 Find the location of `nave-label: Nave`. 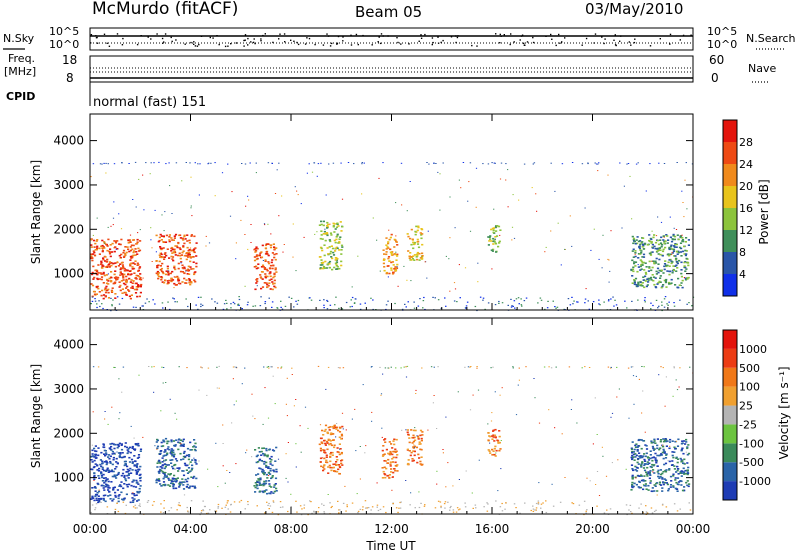

nave-label: Nave is located at coordinates (762, 68).